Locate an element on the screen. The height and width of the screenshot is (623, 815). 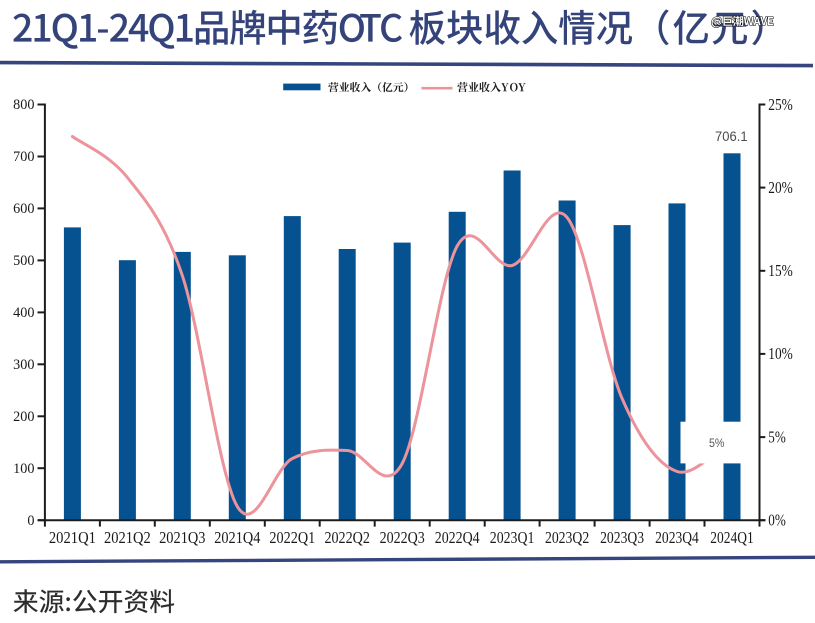
svg-text: 2024Q1 is located at coordinates (731, 537).